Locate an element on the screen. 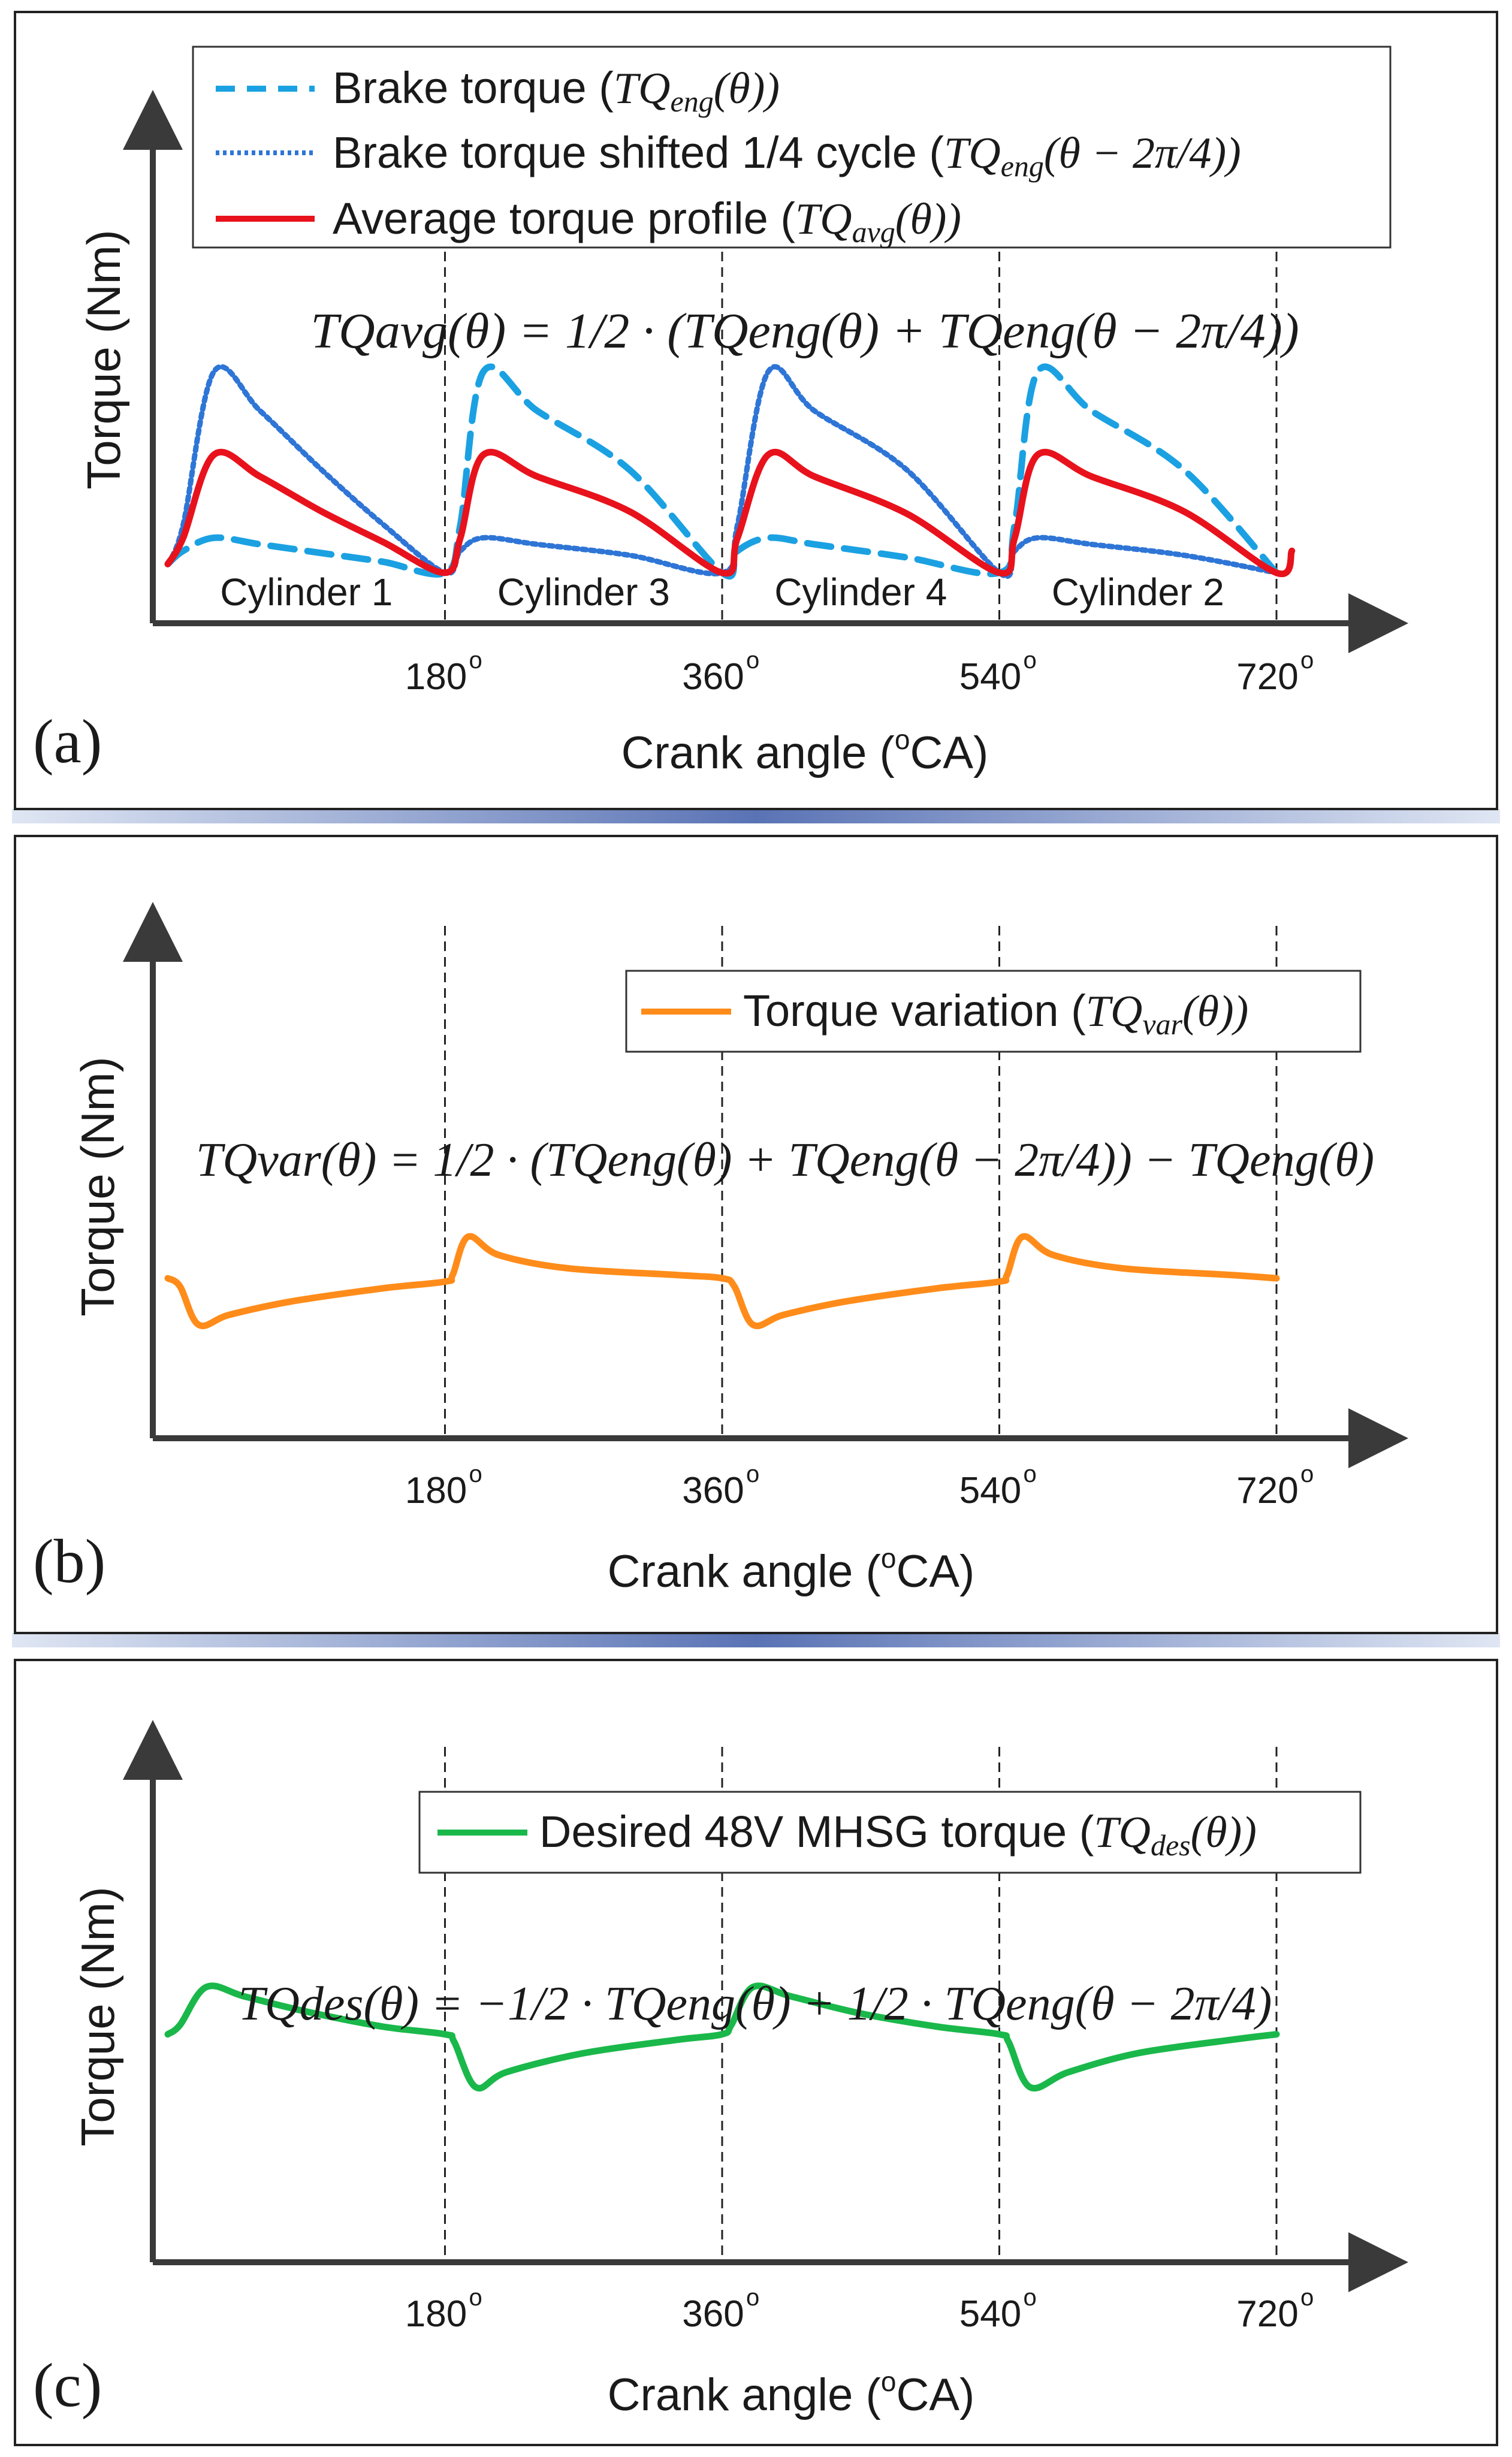 The height and width of the screenshot is (2457, 1512). panel-c-y-label: Torque (Nm) is located at coordinates (97, 2016).